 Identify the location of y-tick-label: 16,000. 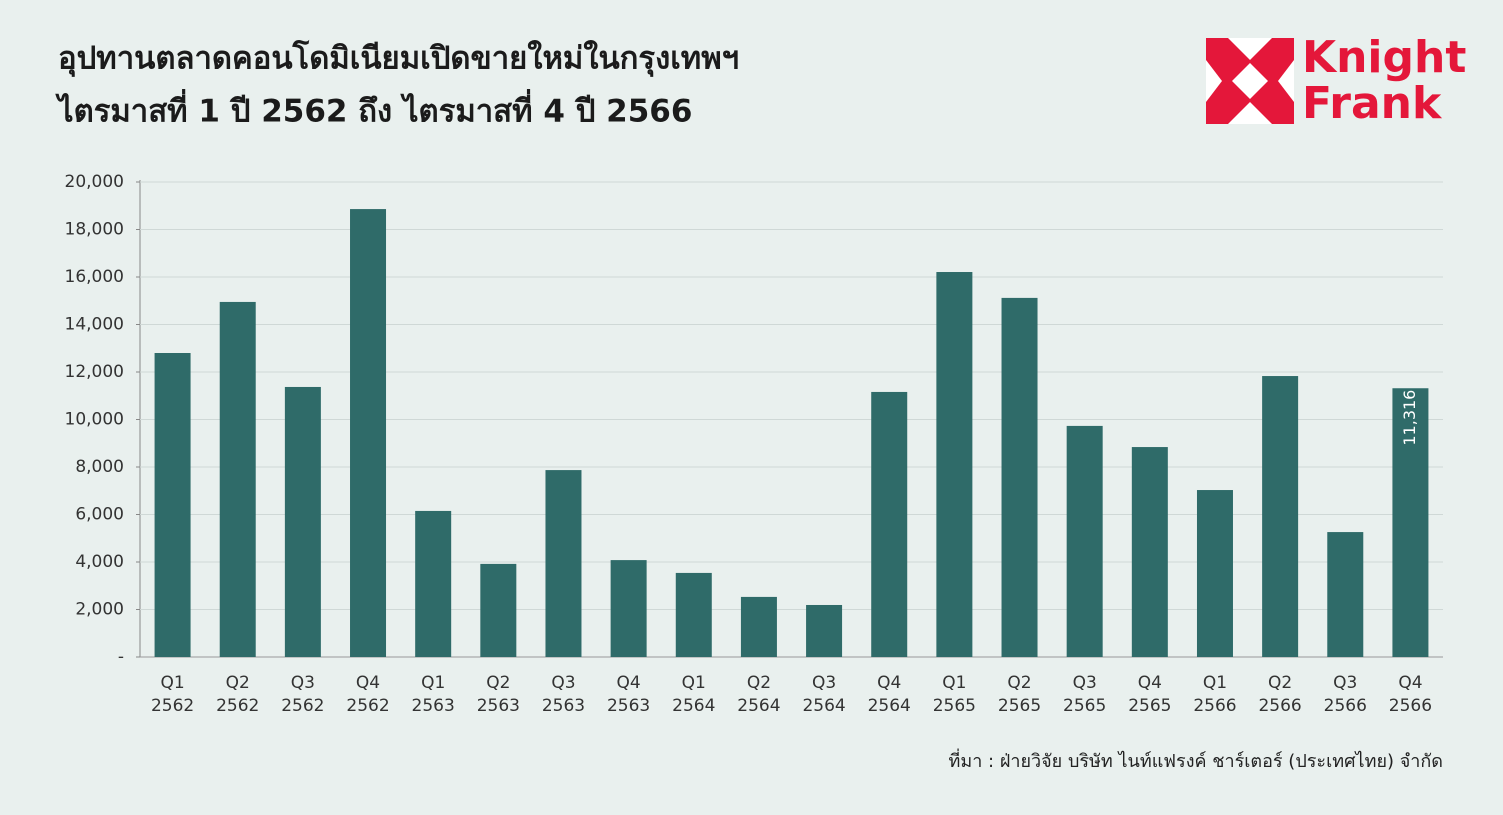
(94, 277).